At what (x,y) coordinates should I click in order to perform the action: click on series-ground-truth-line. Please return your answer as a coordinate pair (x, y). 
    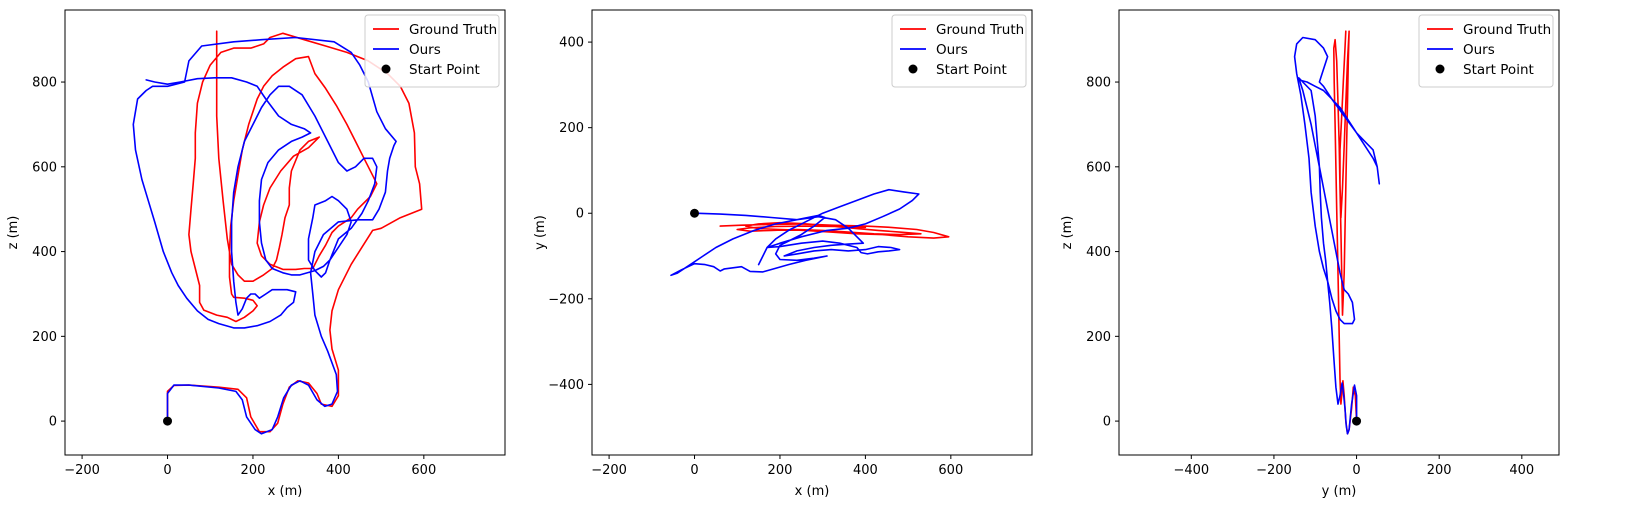
    Looking at the image, I should click on (294, 231).